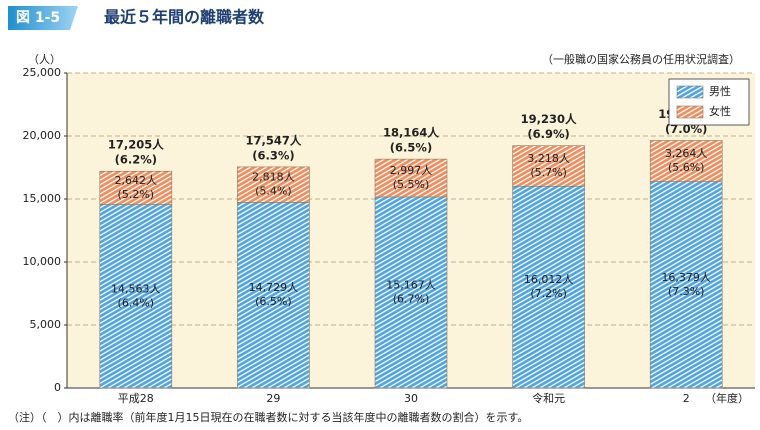  I want to click on rate-label: (6.7%), so click(411, 298).